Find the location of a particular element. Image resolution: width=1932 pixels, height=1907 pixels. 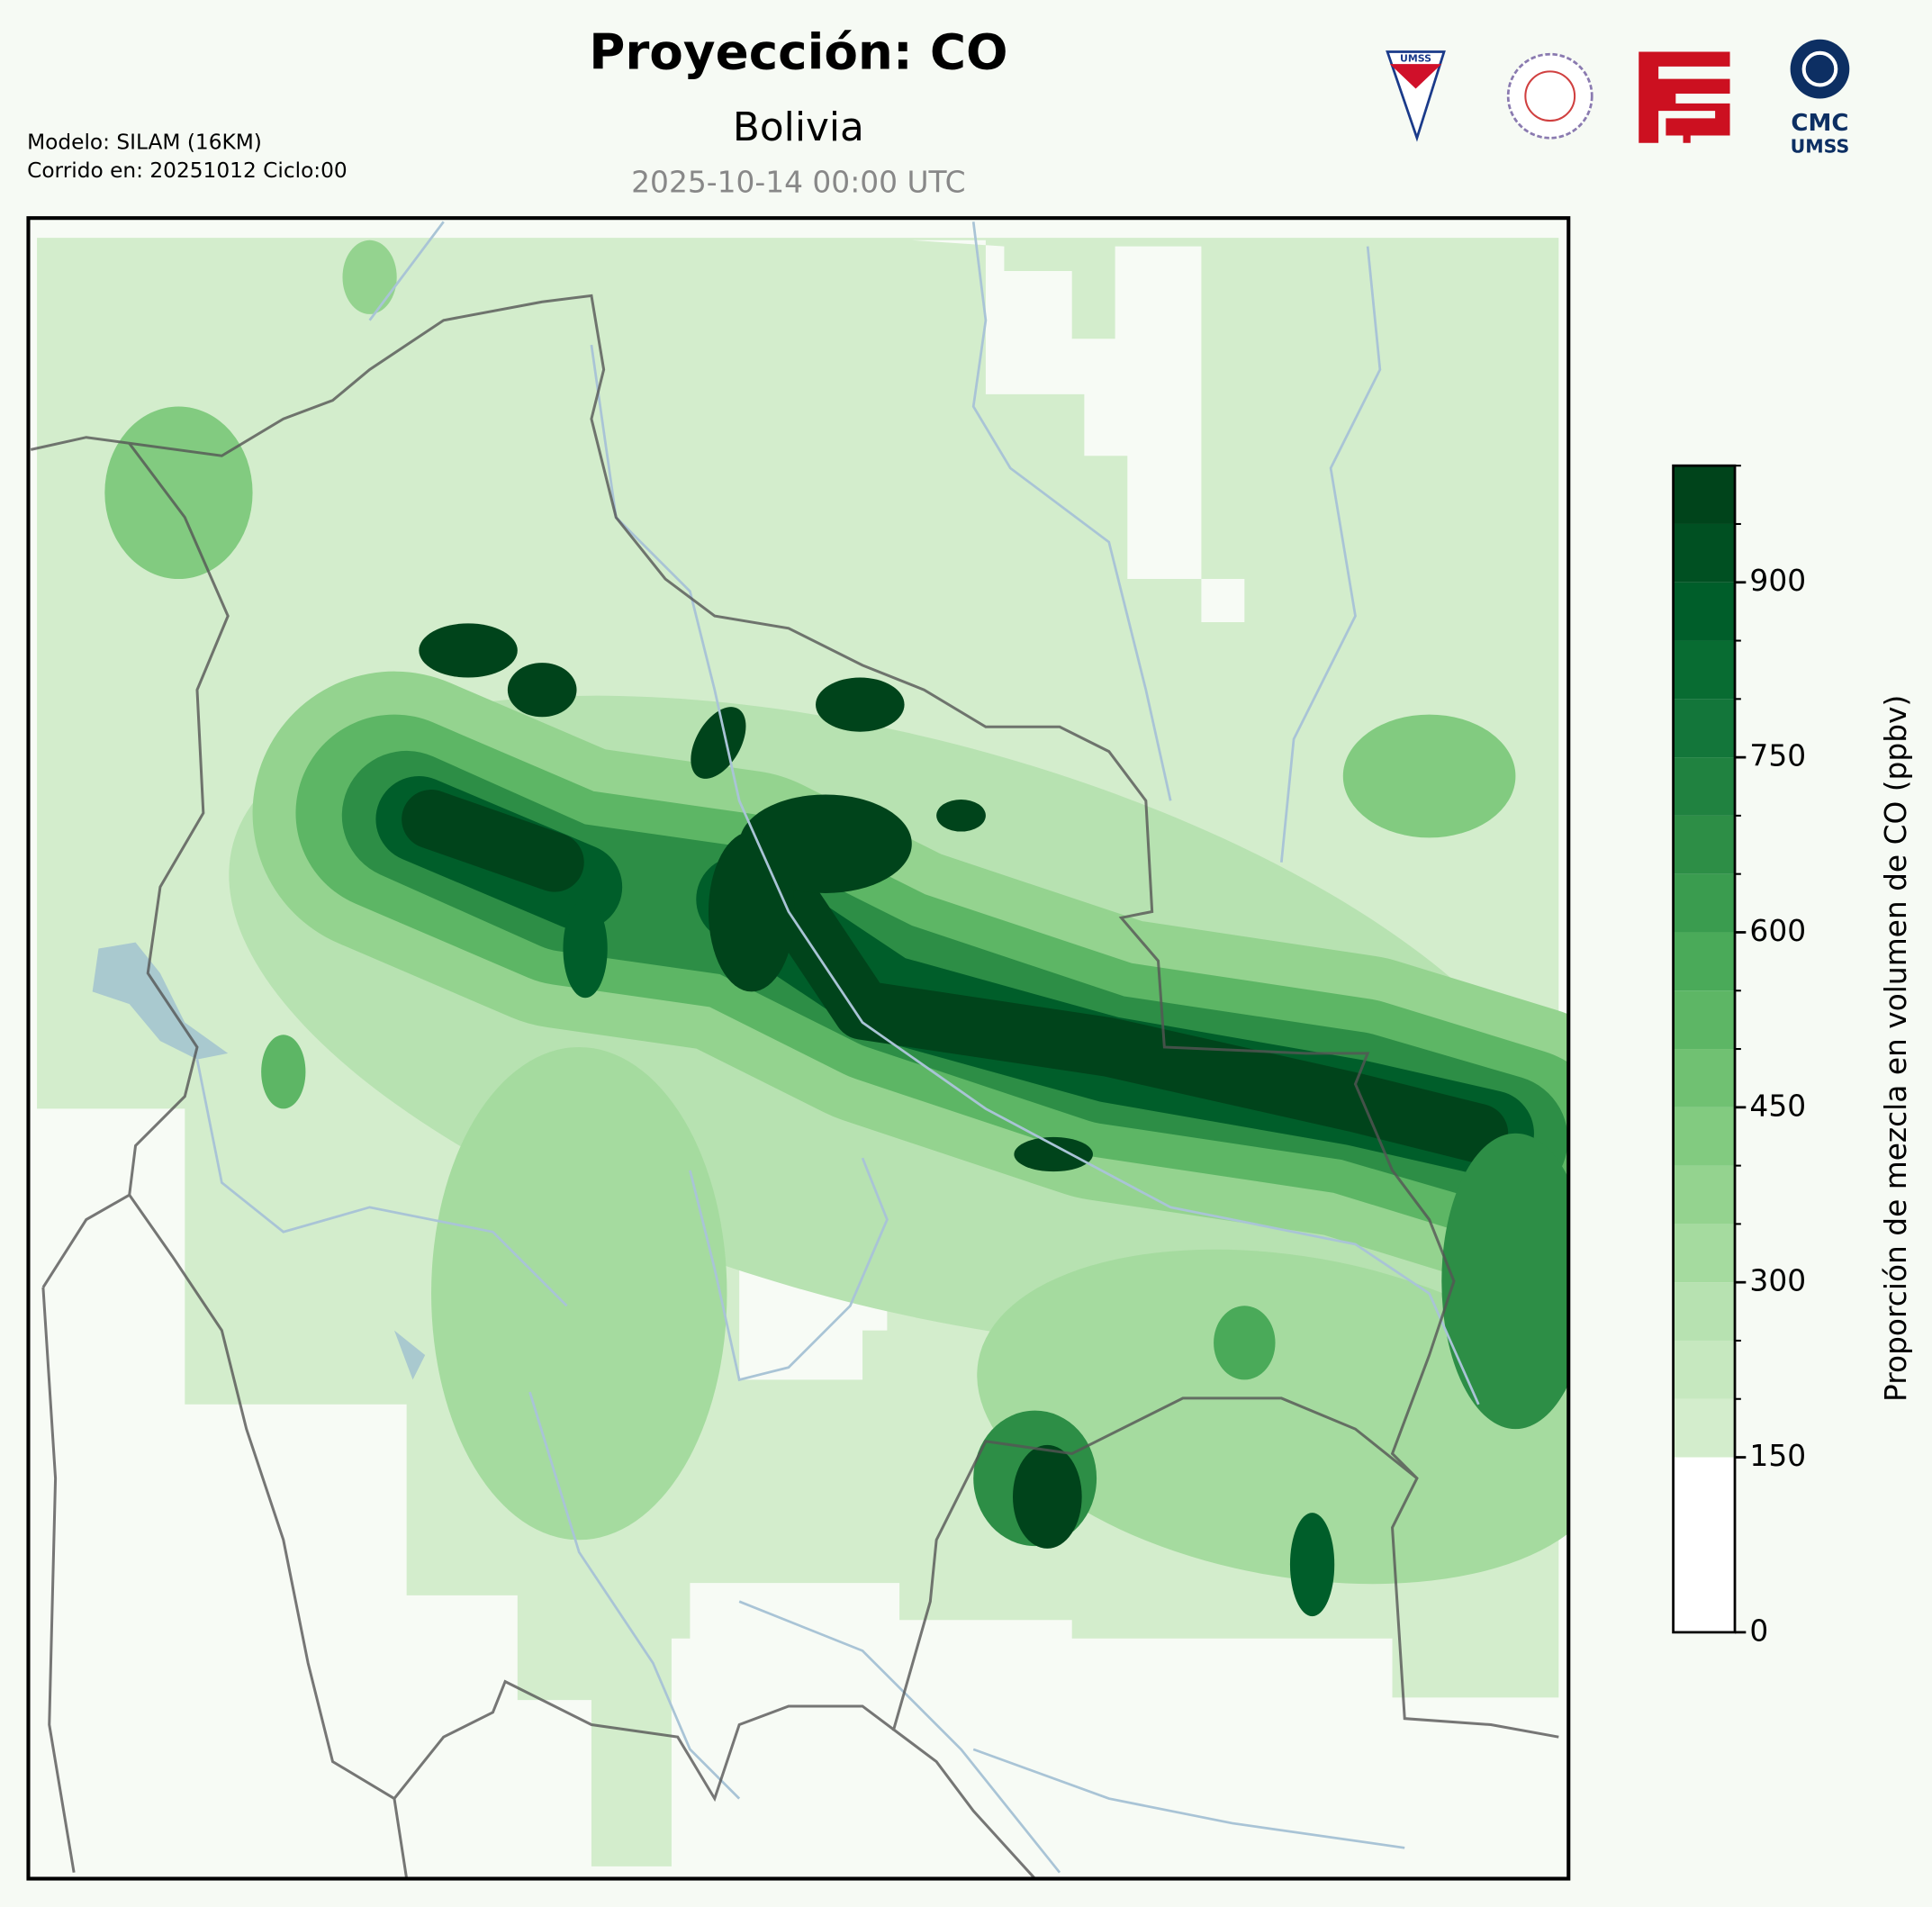

colorbar-tick-label: 450 is located at coordinates (1778, 1106).